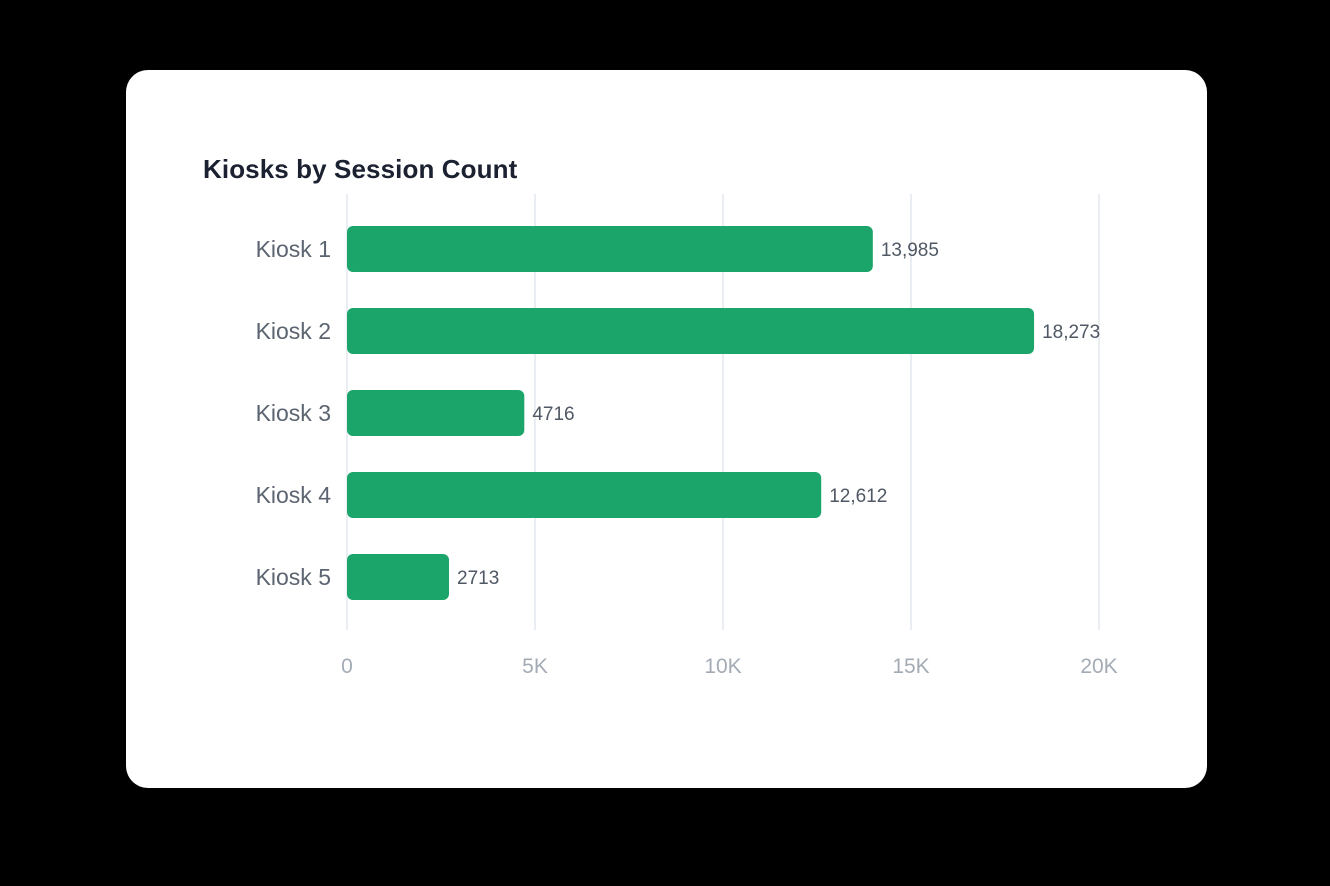 Image resolution: width=1330 pixels, height=886 pixels. What do you see at coordinates (293, 249) in the screenshot?
I see `category-label: Kiosk 1` at bounding box center [293, 249].